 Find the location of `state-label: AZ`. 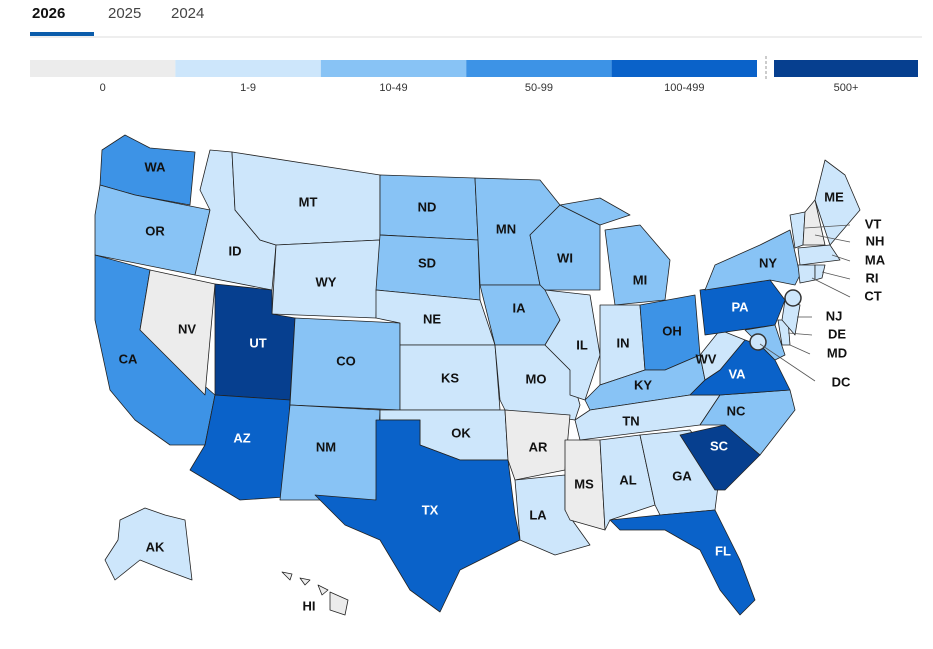

state-label: AZ is located at coordinates (241, 437).